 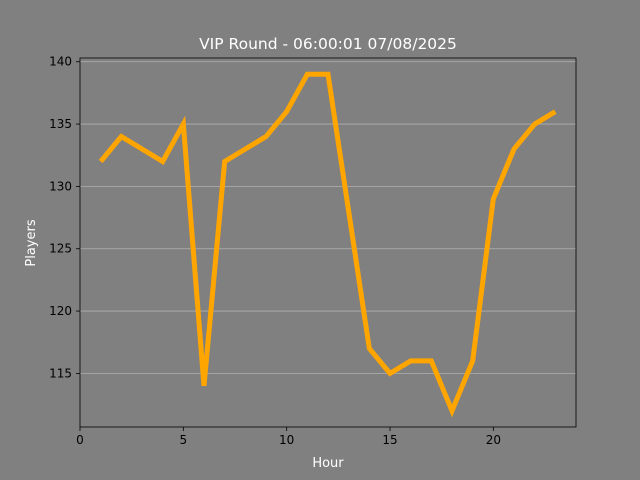 I want to click on x-tick-label: 0, so click(x=80, y=440).